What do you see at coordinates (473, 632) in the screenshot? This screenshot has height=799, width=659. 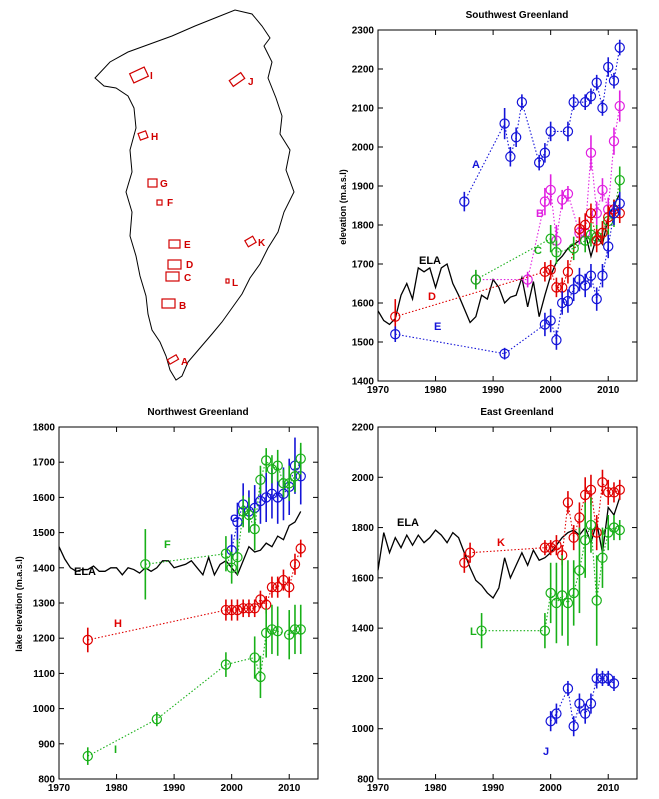 I see `series-label: L` at bounding box center [473, 632].